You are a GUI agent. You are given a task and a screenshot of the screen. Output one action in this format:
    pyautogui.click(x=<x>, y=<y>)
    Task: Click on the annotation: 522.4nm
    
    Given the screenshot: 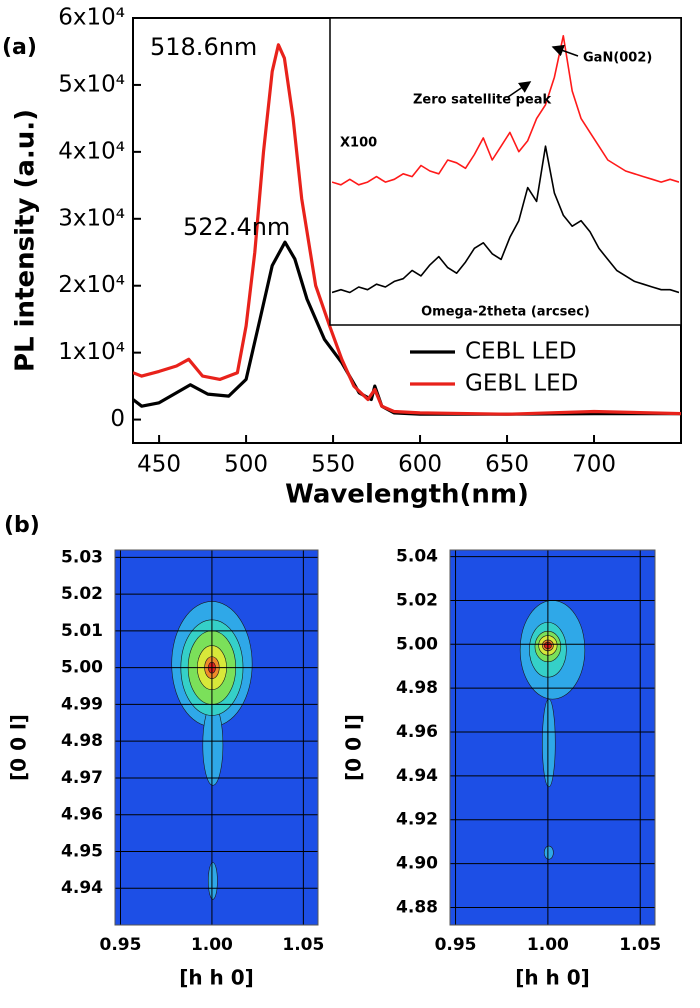 What is the action you would take?
    pyautogui.click(x=236, y=227)
    